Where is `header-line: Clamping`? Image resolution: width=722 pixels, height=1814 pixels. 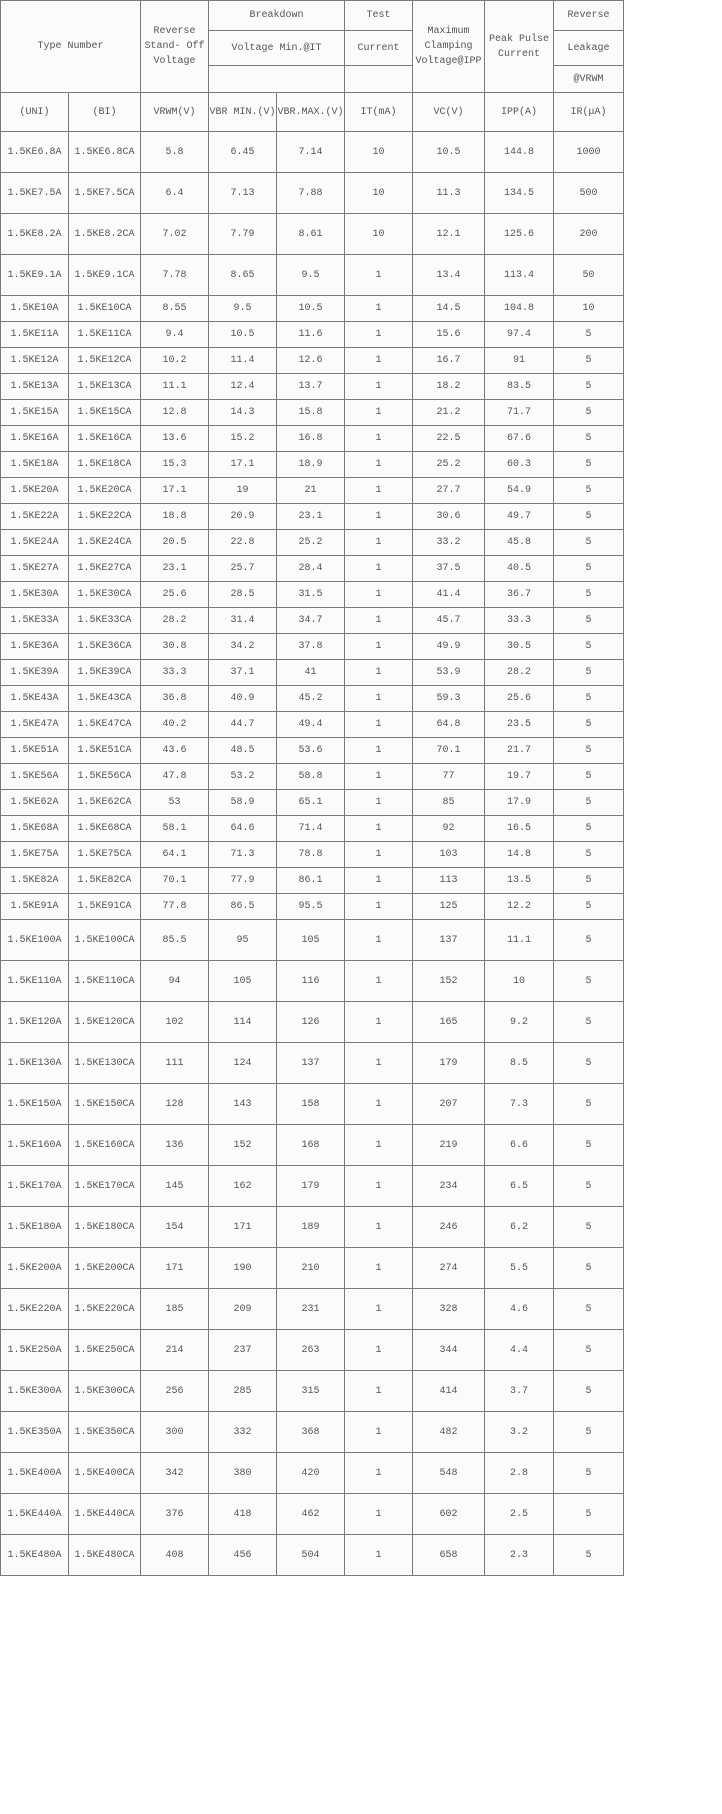 header-line: Clamping is located at coordinates (448, 46).